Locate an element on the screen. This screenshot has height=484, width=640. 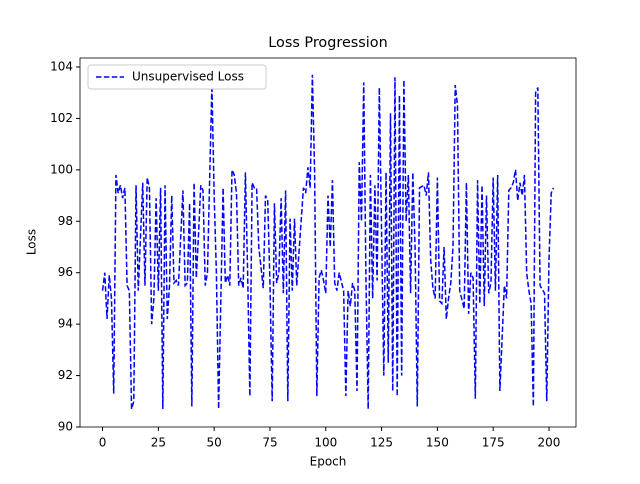
x-tick-label: 75 is located at coordinates (269, 443).